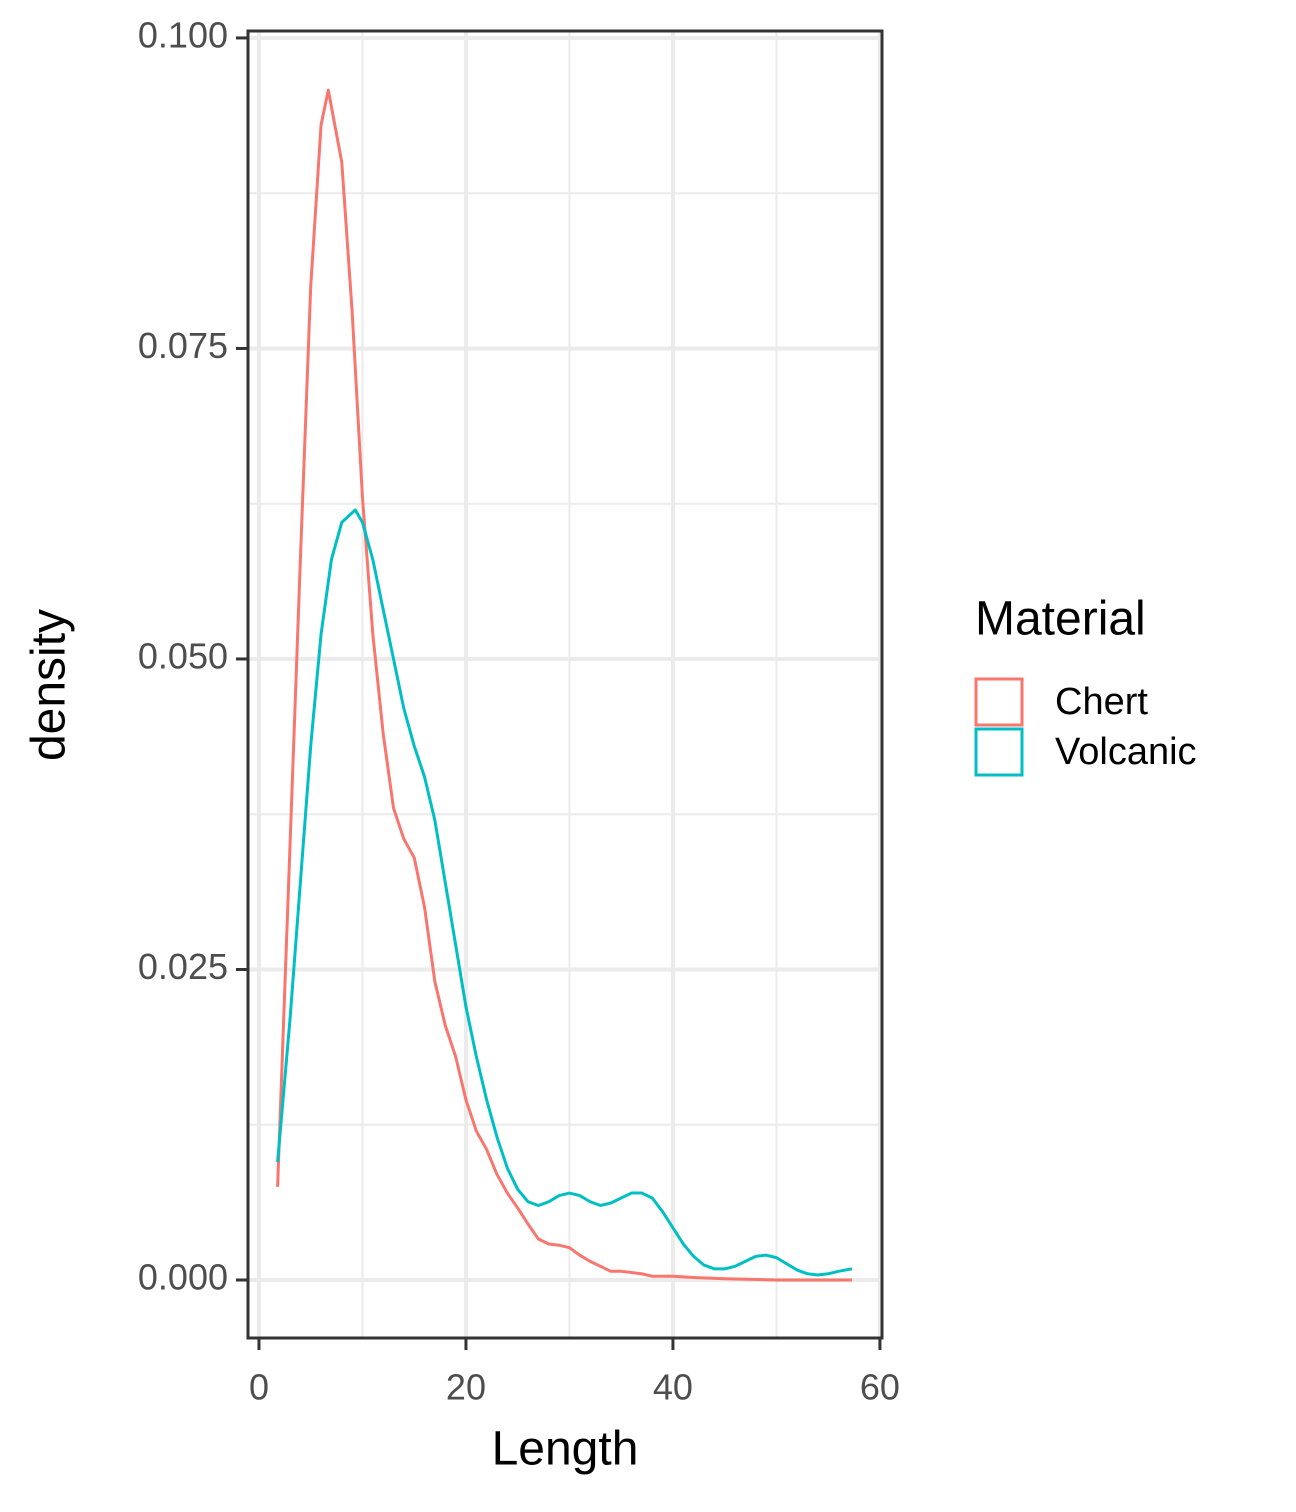  Describe the element at coordinates (880, 1387) in the screenshot. I see `x-tick-label: 60` at that location.